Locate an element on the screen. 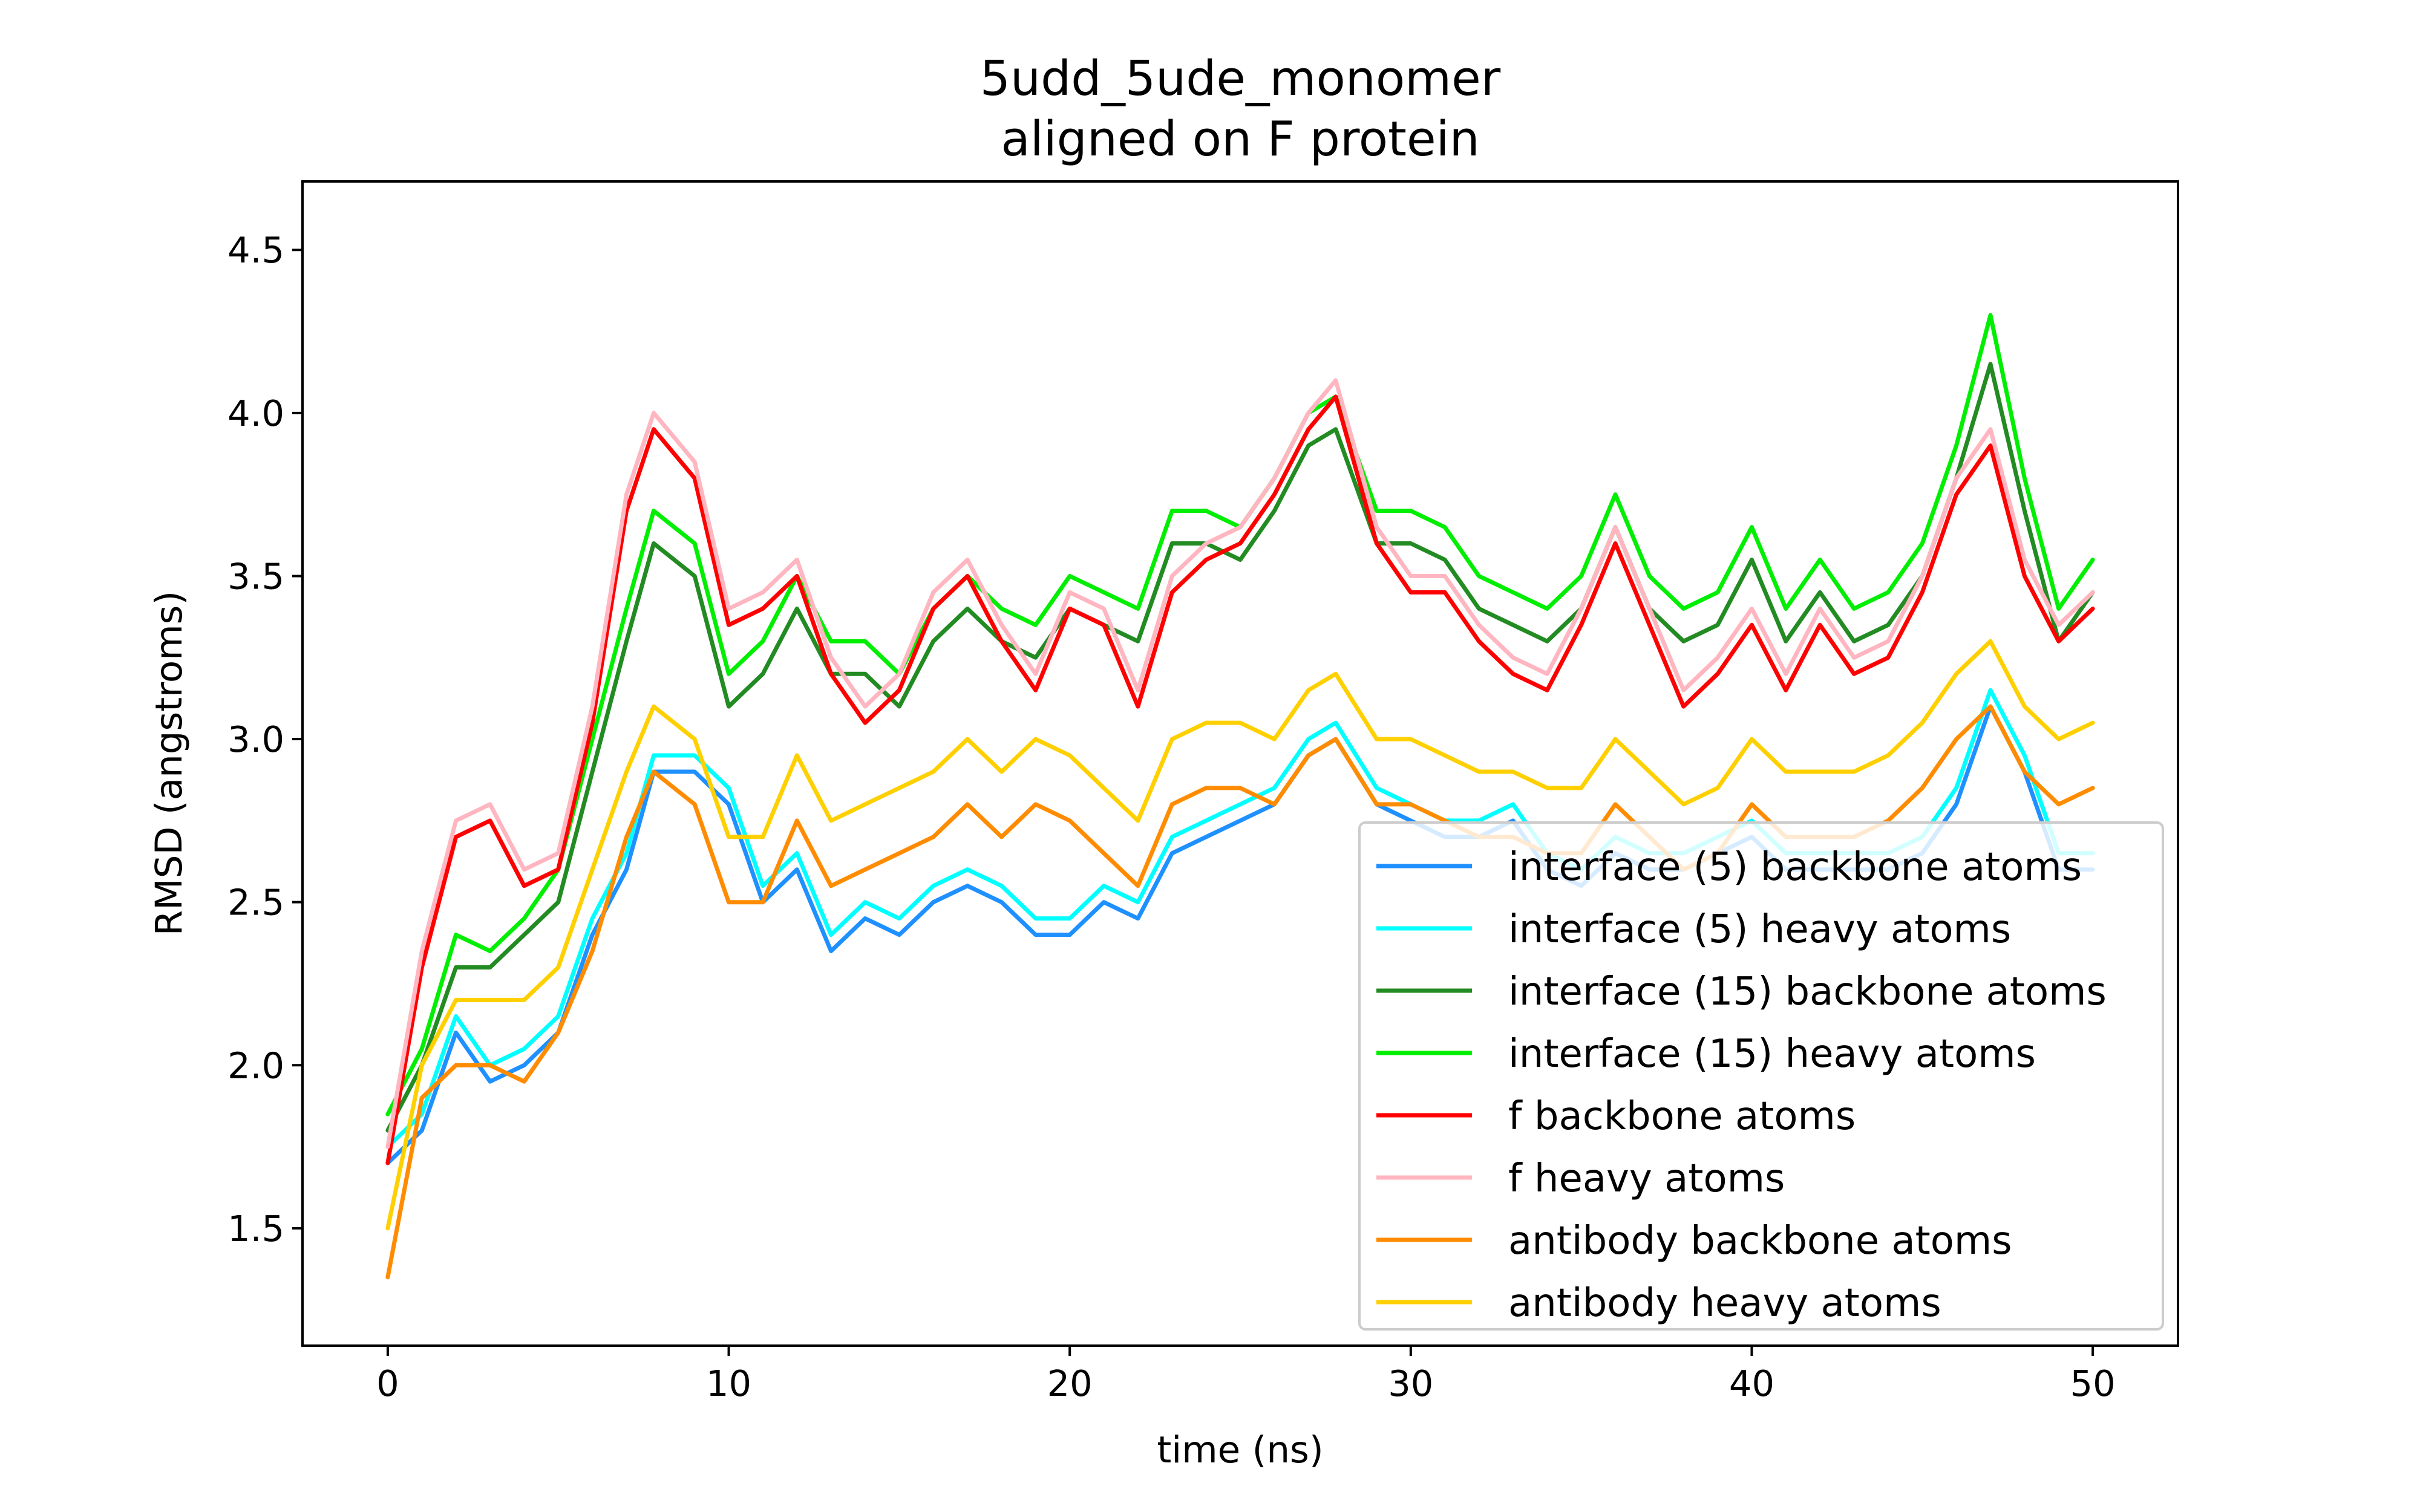 This screenshot has height=1512, width=2420. legend-box is located at coordinates (1761, 1076).